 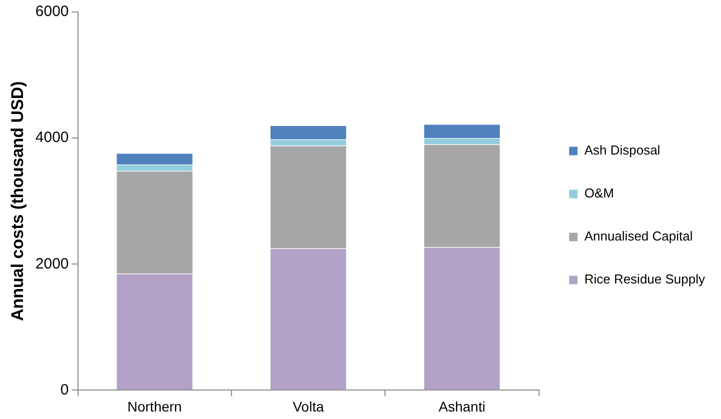 What do you see at coordinates (645, 279) in the screenshot?
I see `legend-label: Rice Residue Supply` at bounding box center [645, 279].